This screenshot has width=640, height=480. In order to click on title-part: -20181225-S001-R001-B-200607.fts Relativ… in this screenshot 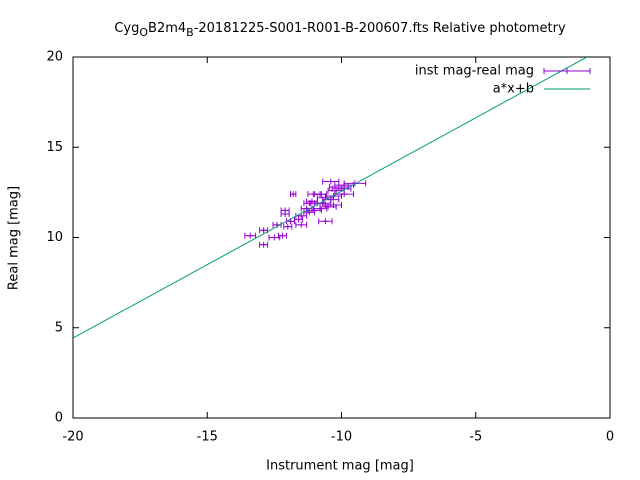, I will do `click(380, 28)`.